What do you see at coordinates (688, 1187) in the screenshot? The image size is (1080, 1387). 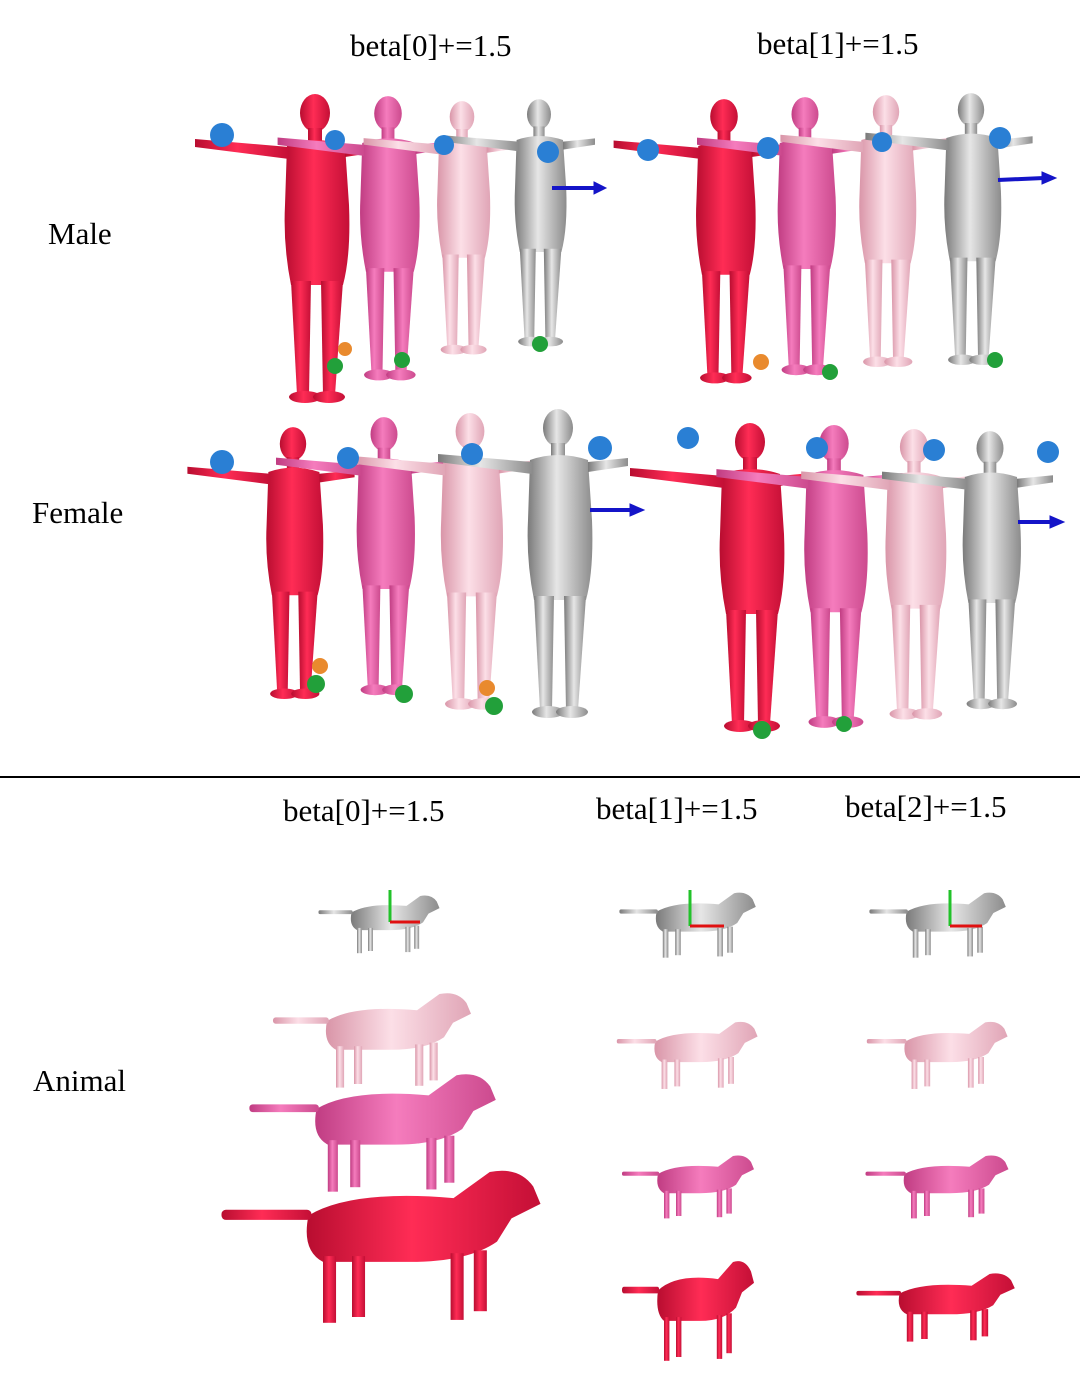 I see `animal-beta1-pink` at bounding box center [688, 1187].